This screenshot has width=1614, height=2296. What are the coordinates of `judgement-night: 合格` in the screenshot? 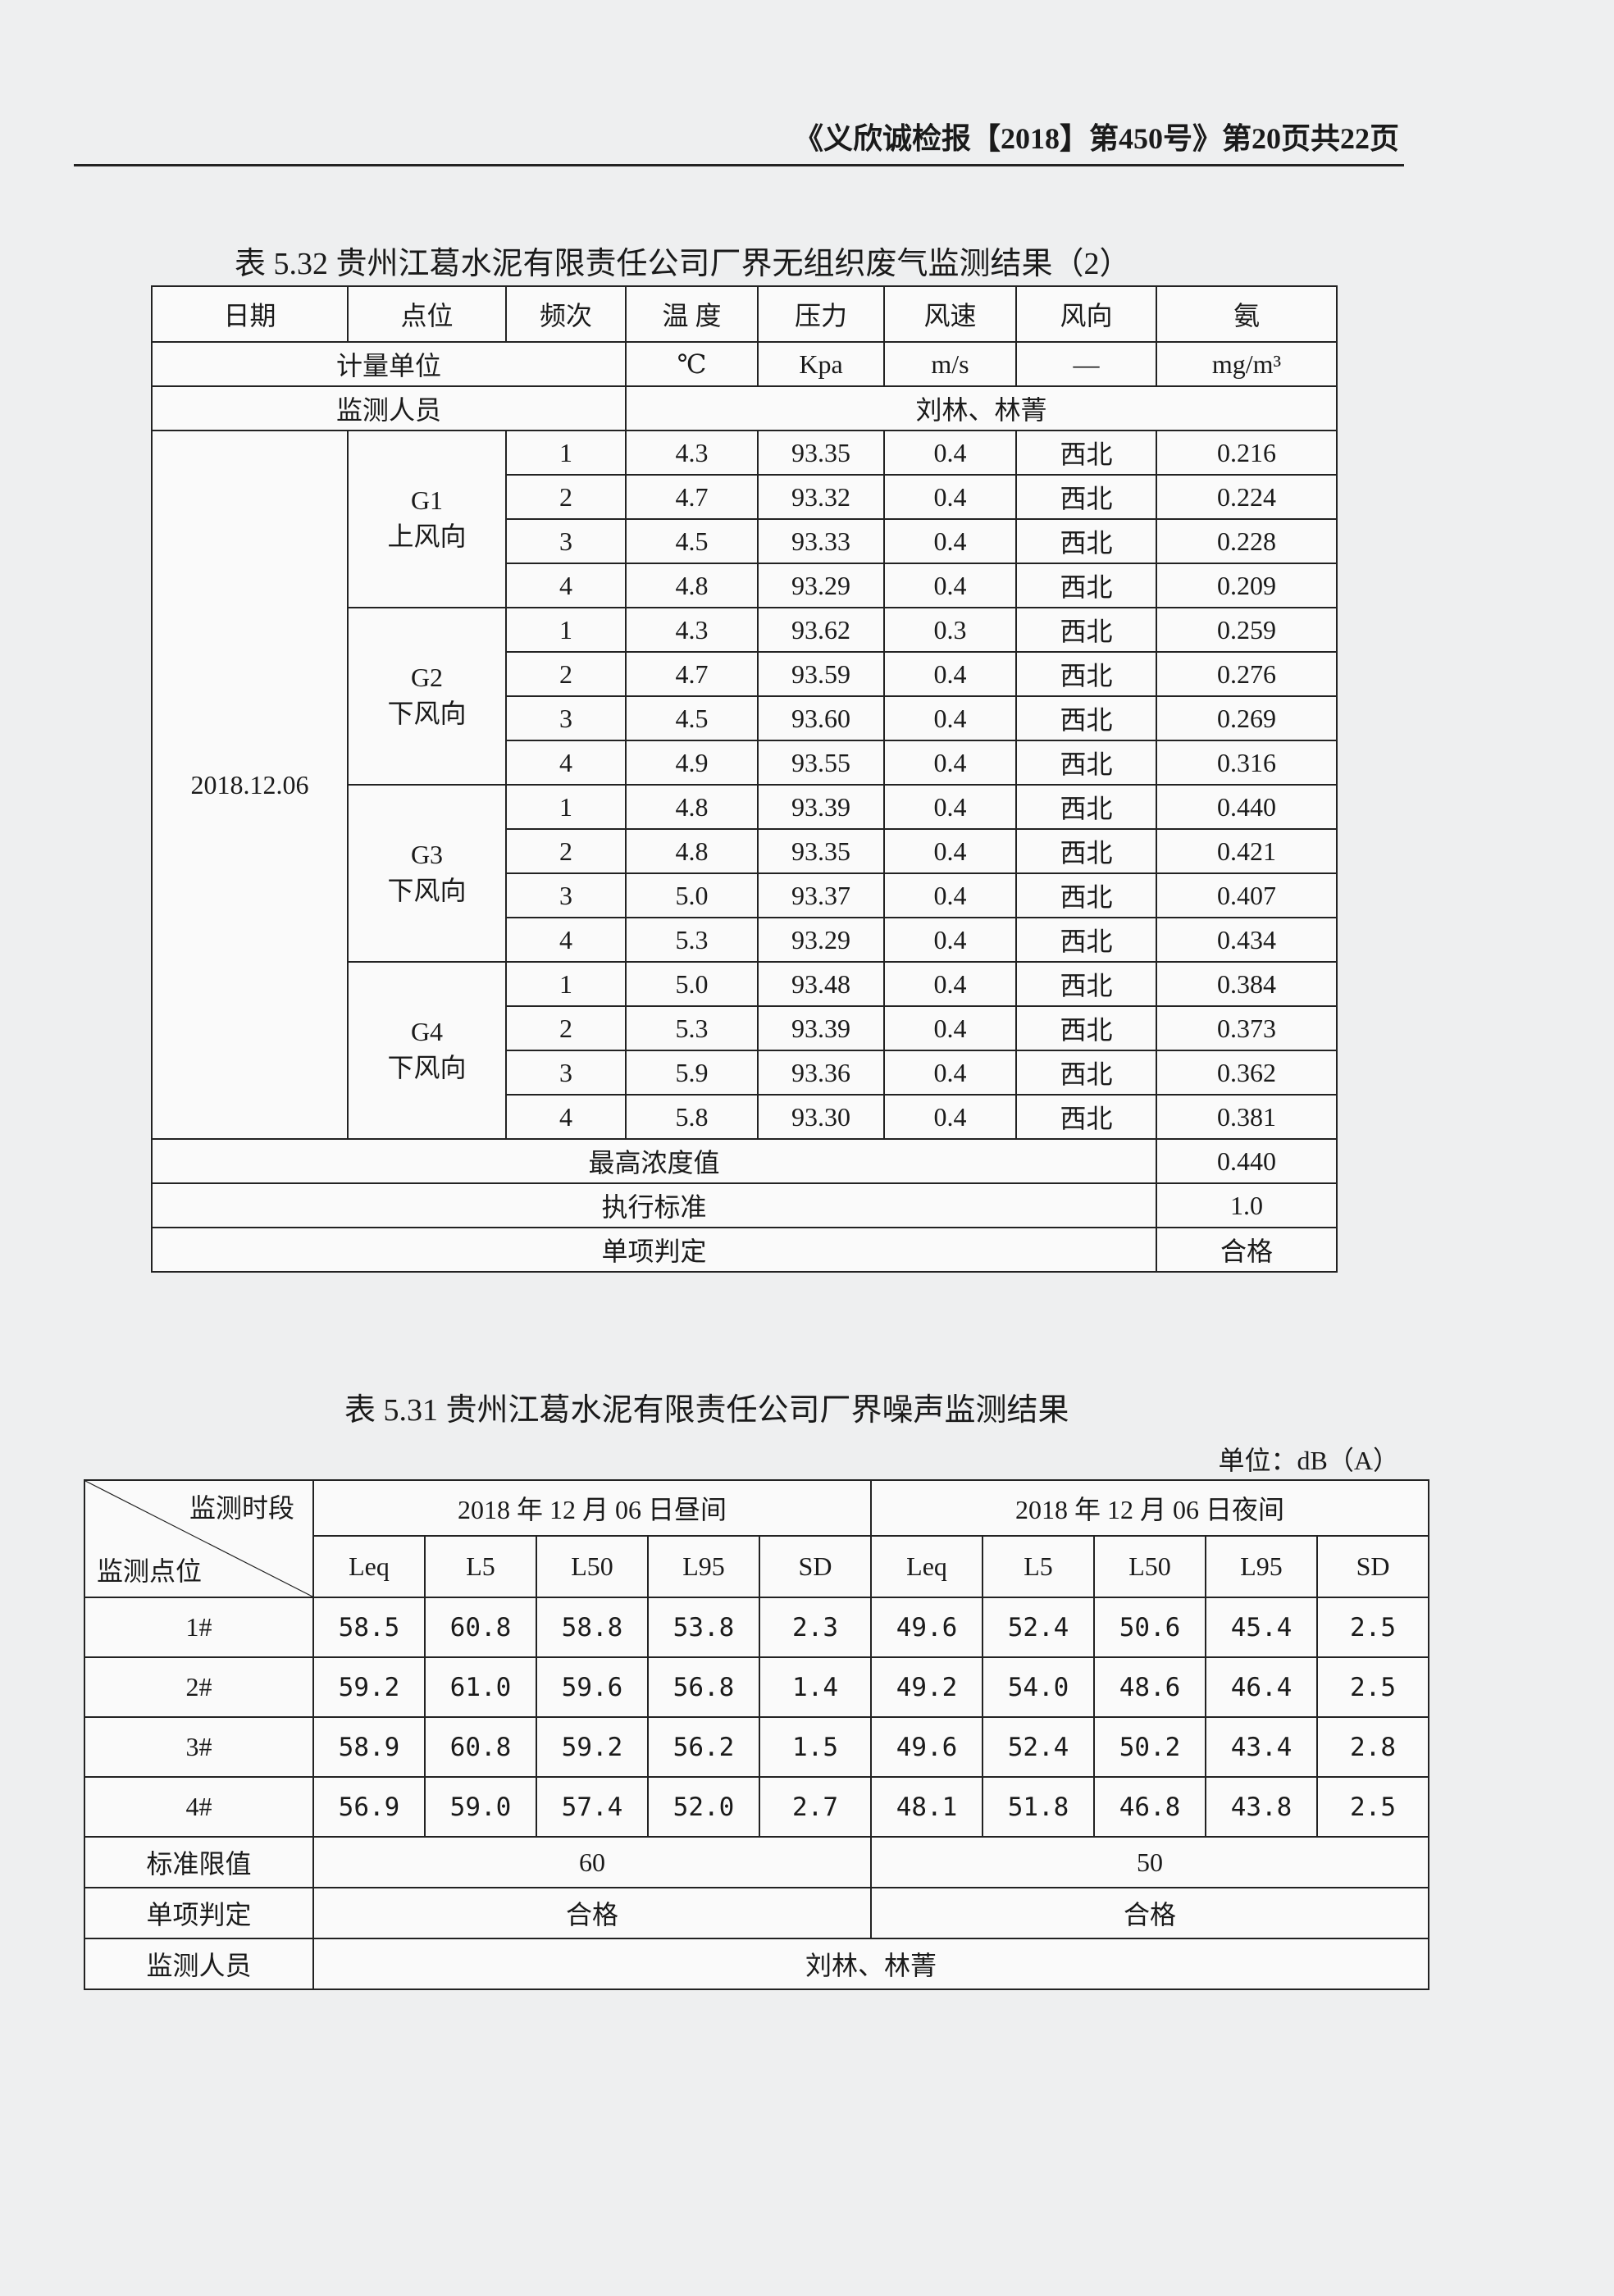 It's located at (1150, 1913).